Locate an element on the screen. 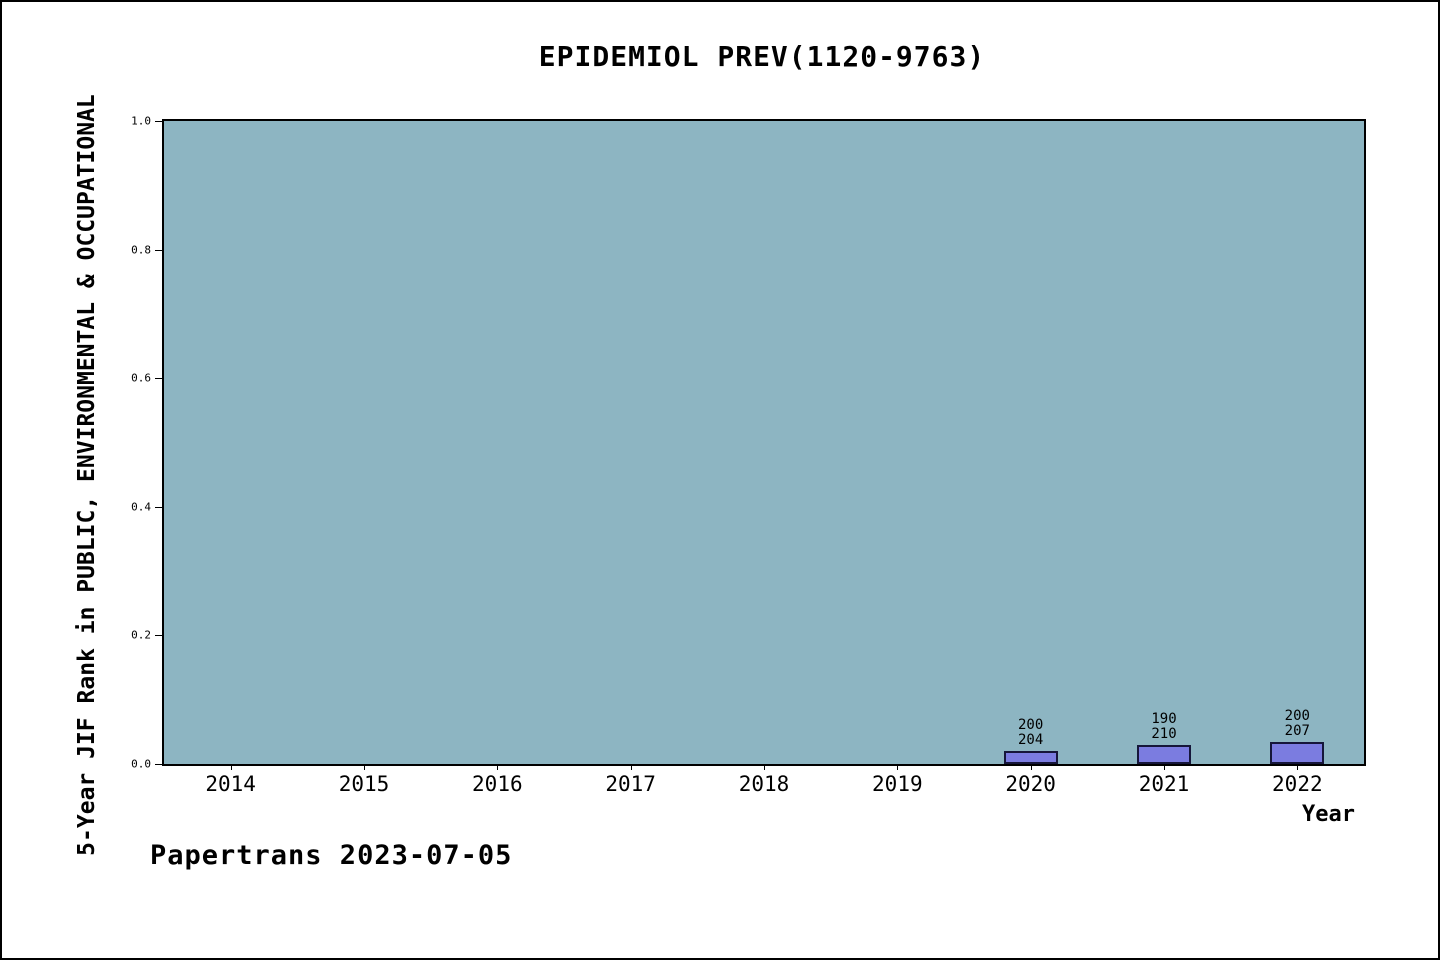 The image size is (1440, 960). x-tick-label: 2018 is located at coordinates (764, 784).